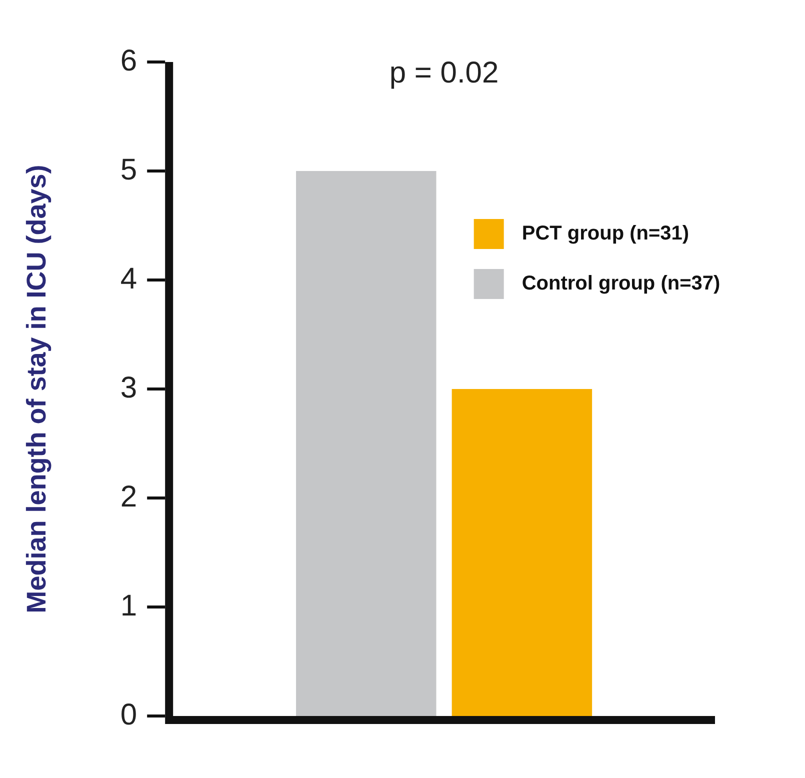 Image resolution: width=805 pixels, height=778 pixels. What do you see at coordinates (444, 73) in the screenshot?
I see `annotation: p = 0.02` at bounding box center [444, 73].